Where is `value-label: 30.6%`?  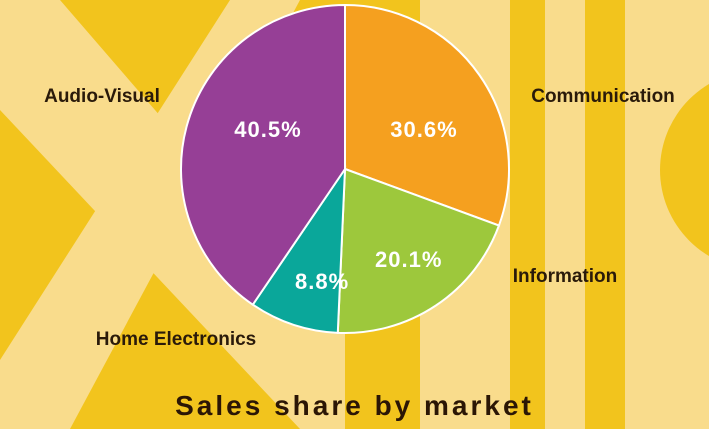
value-label: 30.6% is located at coordinates (424, 129).